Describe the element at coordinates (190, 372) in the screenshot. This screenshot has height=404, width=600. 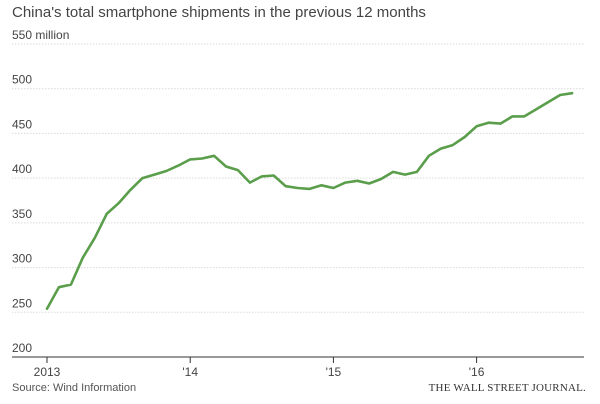
I see `x-tick-label: '14` at that location.